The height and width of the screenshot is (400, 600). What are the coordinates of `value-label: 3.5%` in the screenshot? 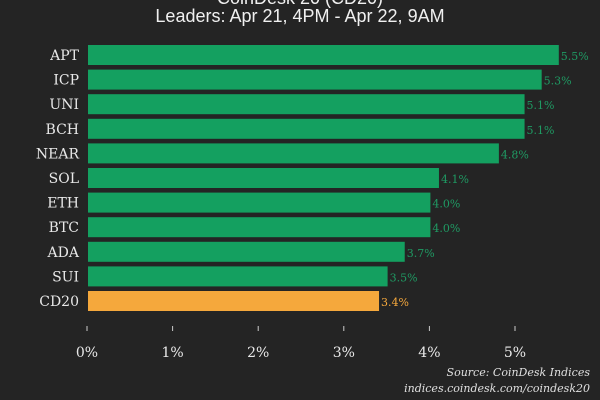 It's located at (404, 277).